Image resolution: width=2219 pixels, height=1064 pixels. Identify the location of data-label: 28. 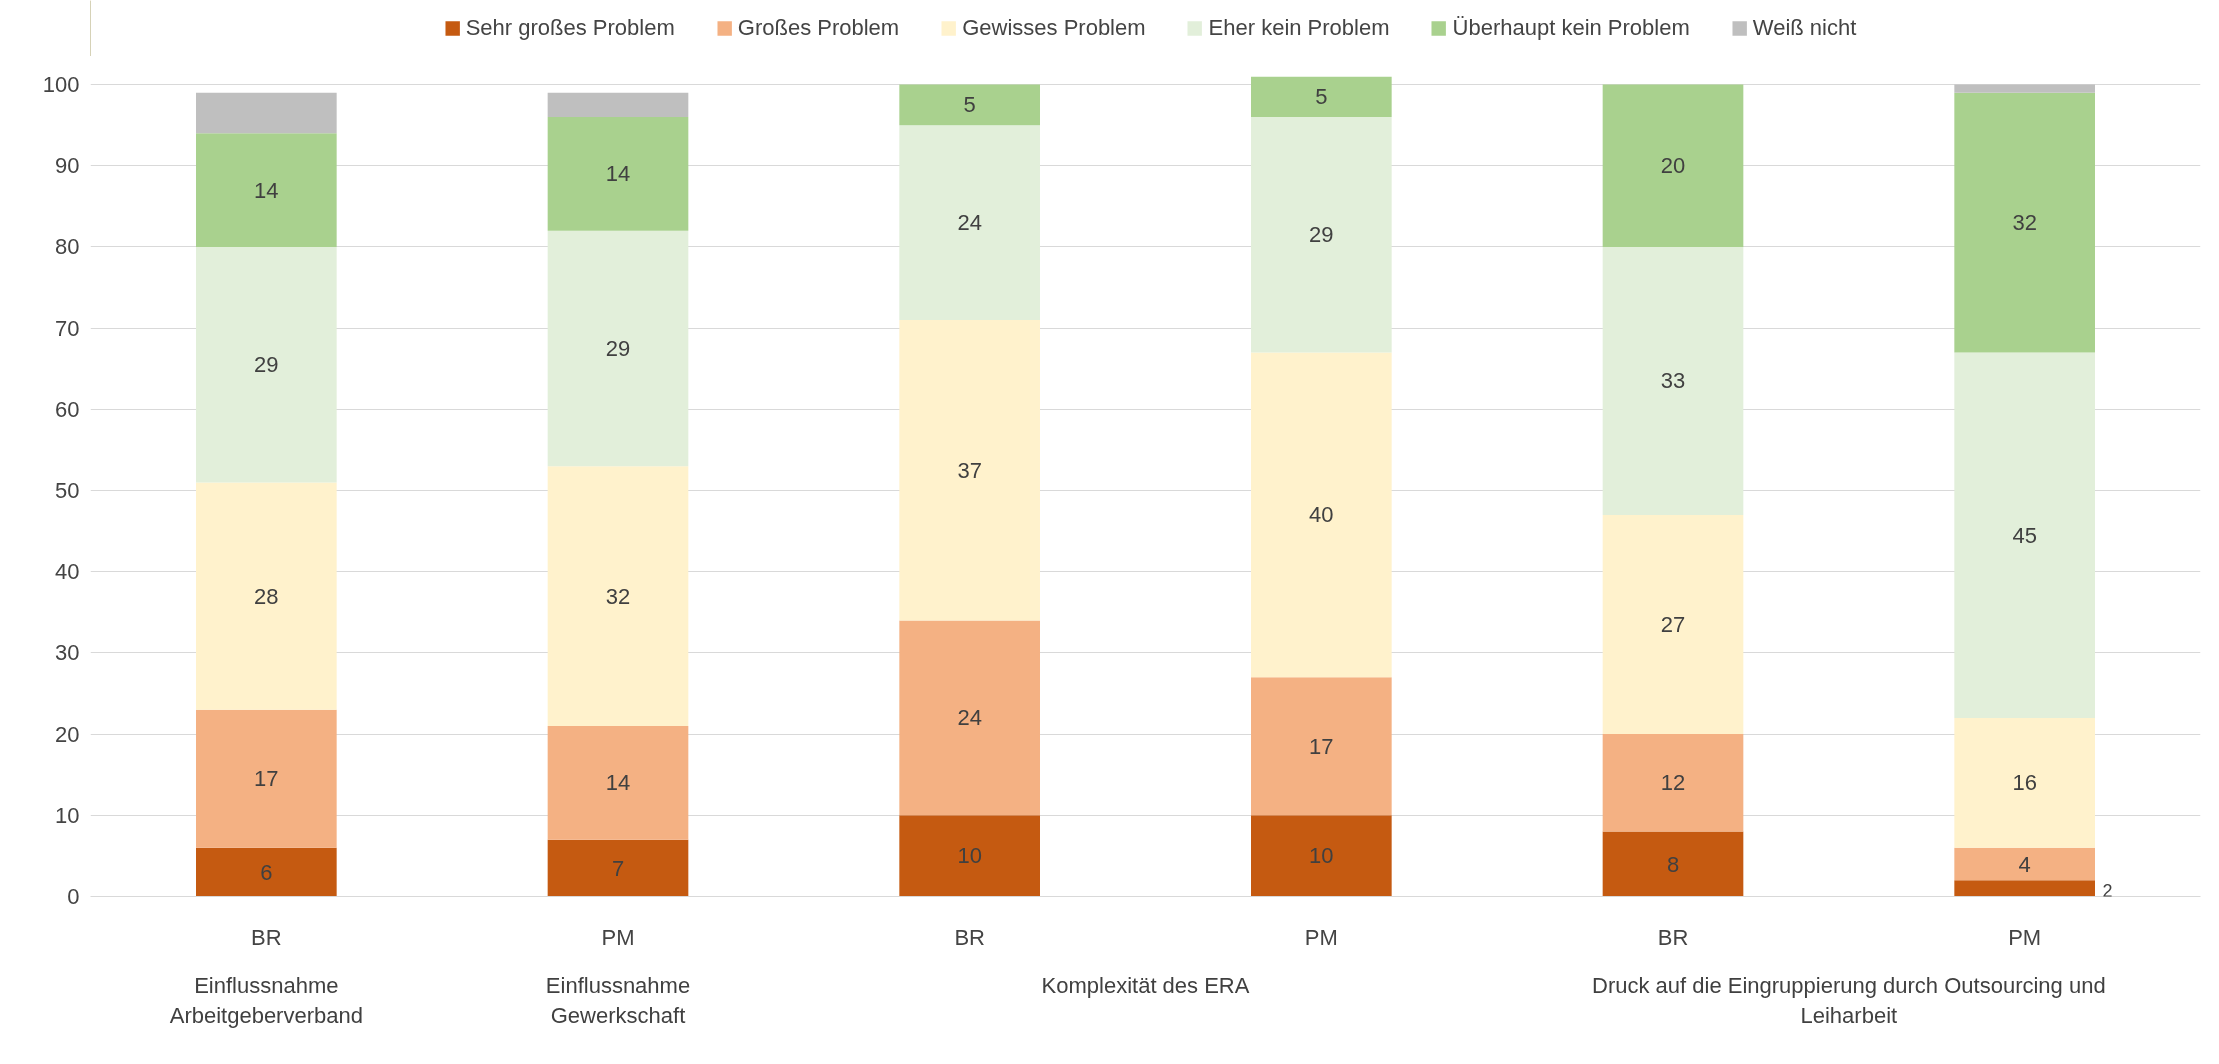
(266, 596).